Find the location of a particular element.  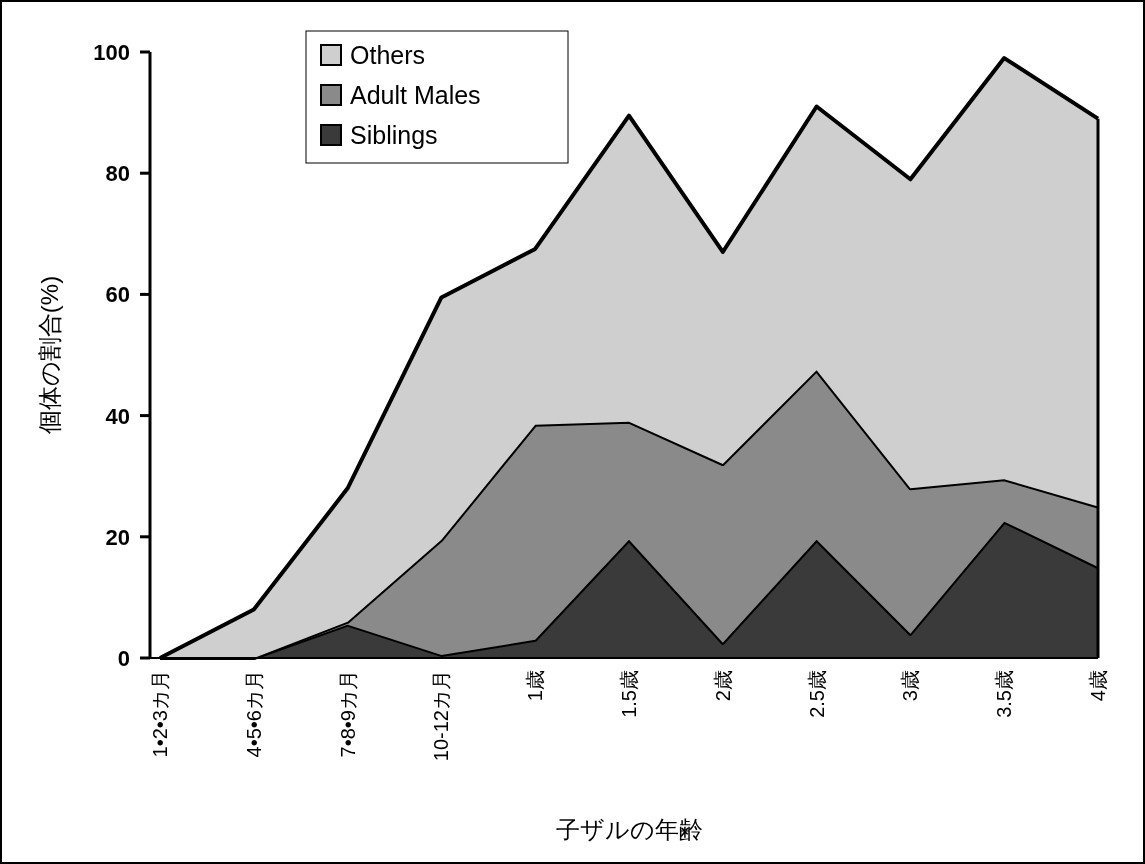

y-axis-title: 個体の割合(%) is located at coordinates (49, 355).